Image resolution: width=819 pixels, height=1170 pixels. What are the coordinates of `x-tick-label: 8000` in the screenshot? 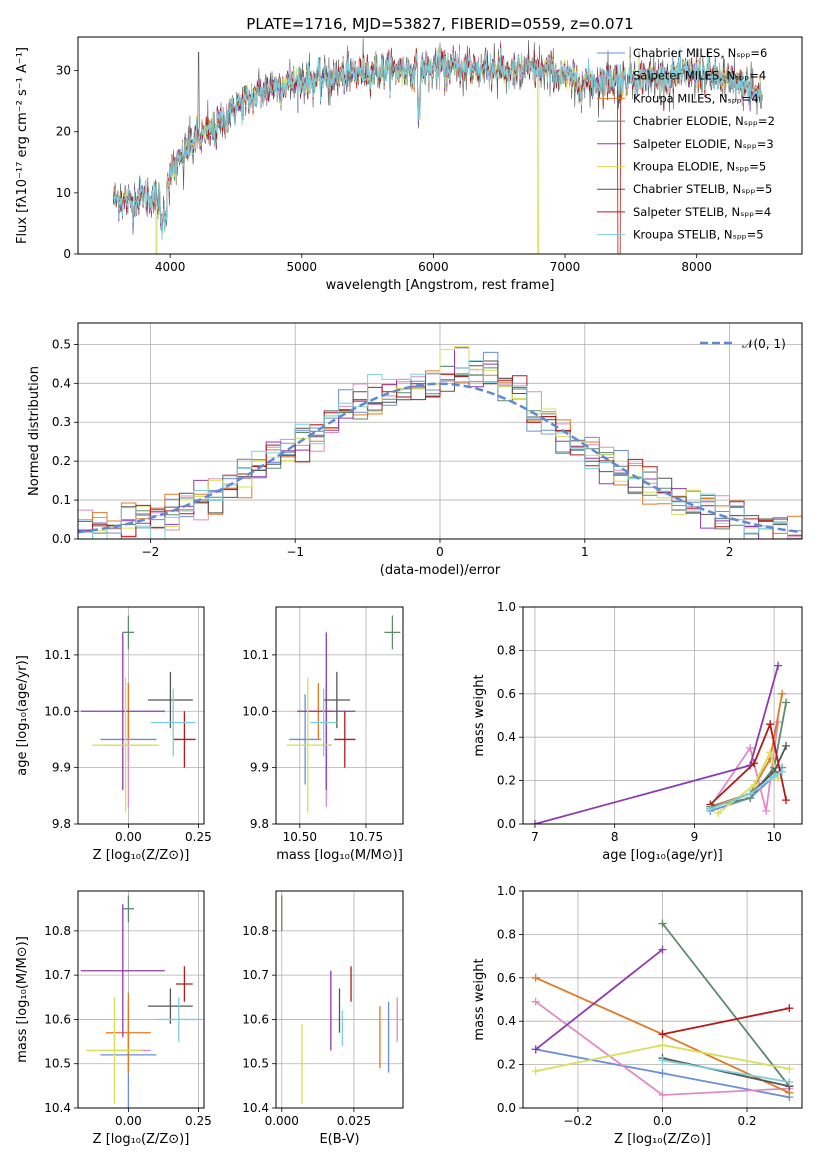 It's located at (696, 267).